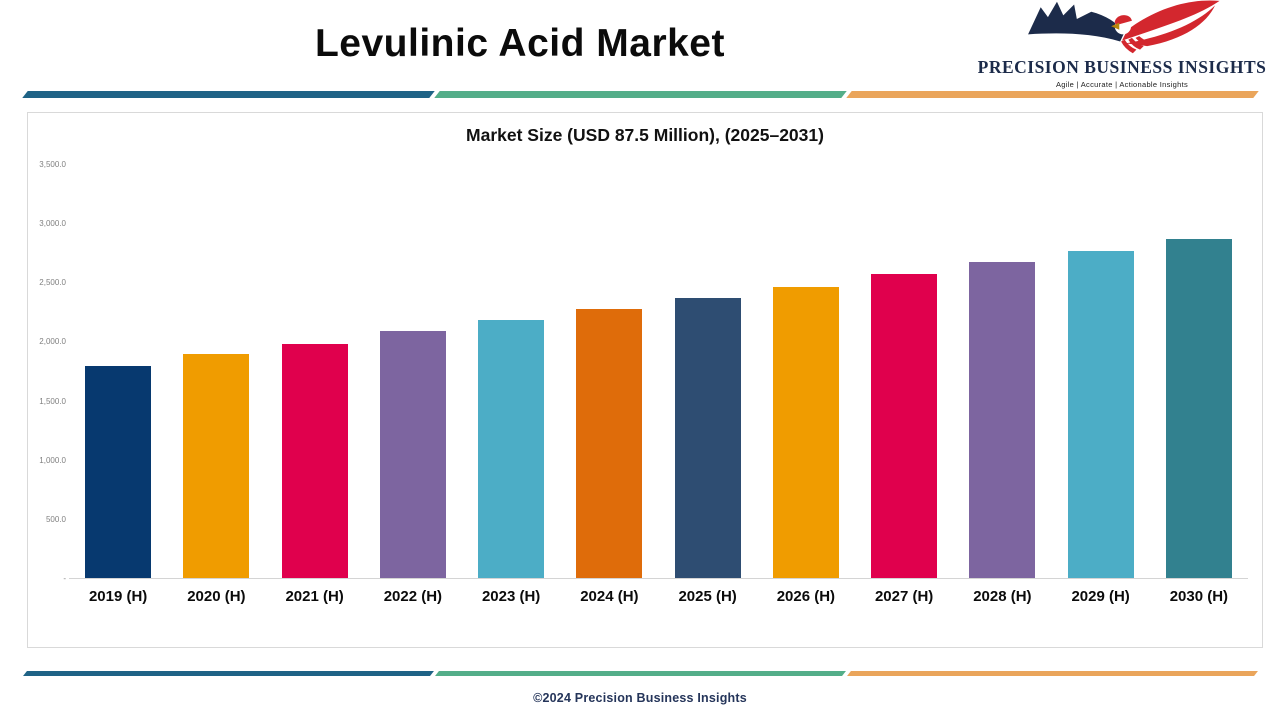  What do you see at coordinates (1198, 408) in the screenshot?
I see `bar-2030-h` at bounding box center [1198, 408].